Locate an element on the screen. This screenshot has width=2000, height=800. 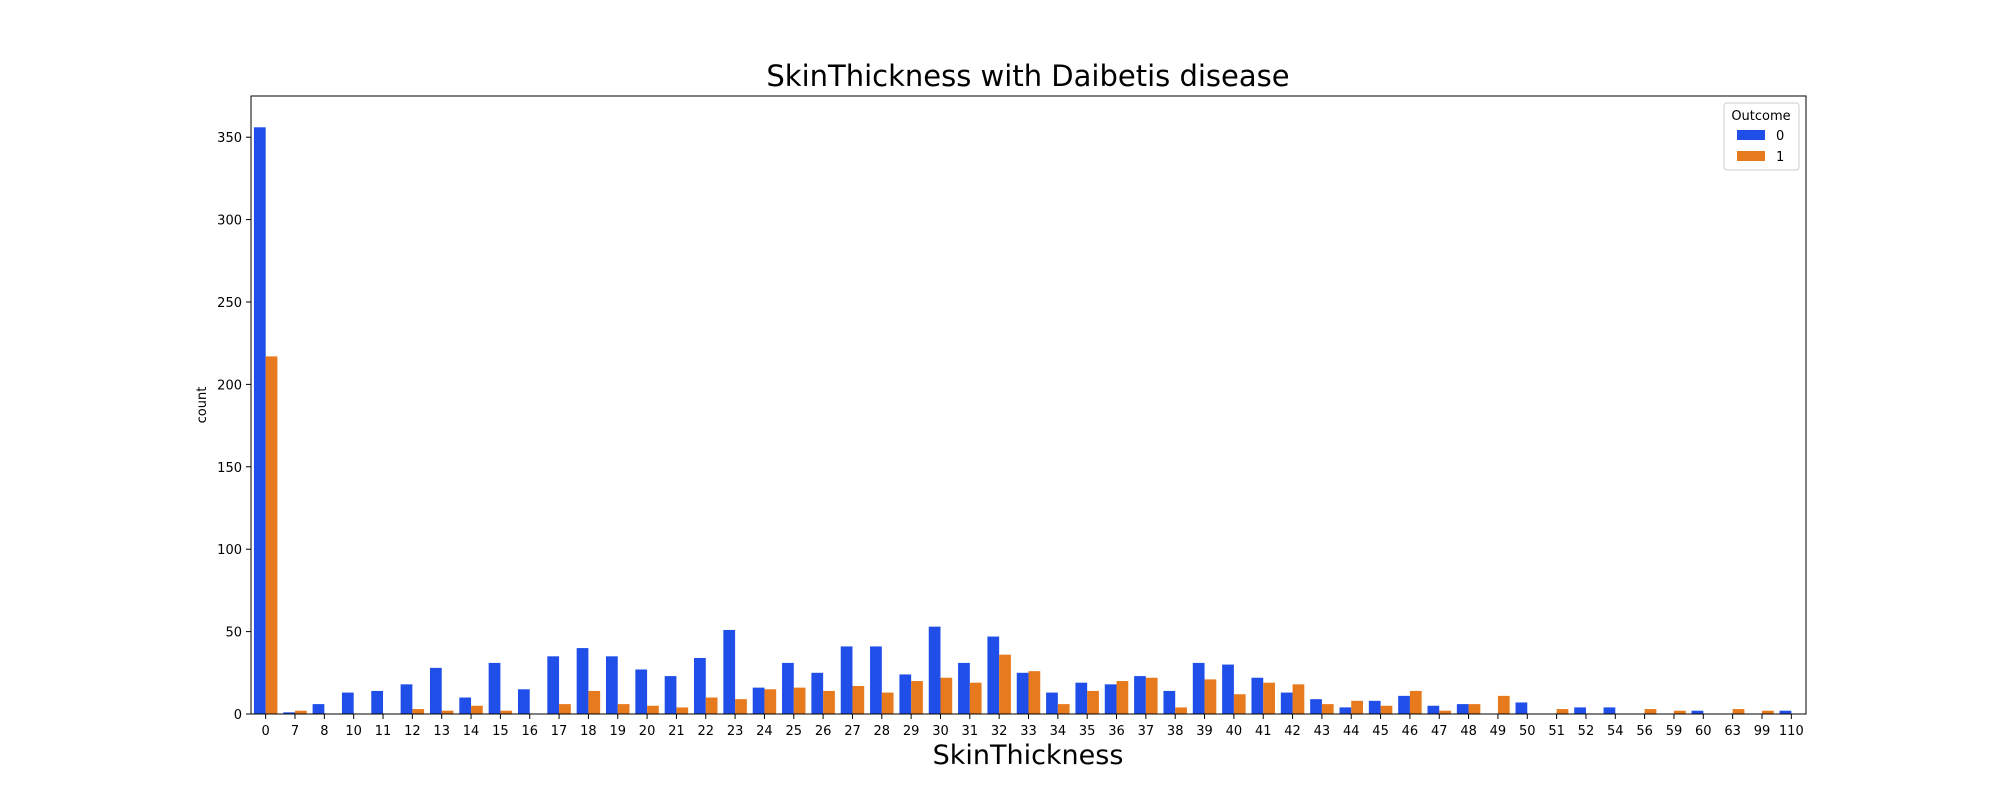
x-tick-label-12: 12 is located at coordinates (412, 731).